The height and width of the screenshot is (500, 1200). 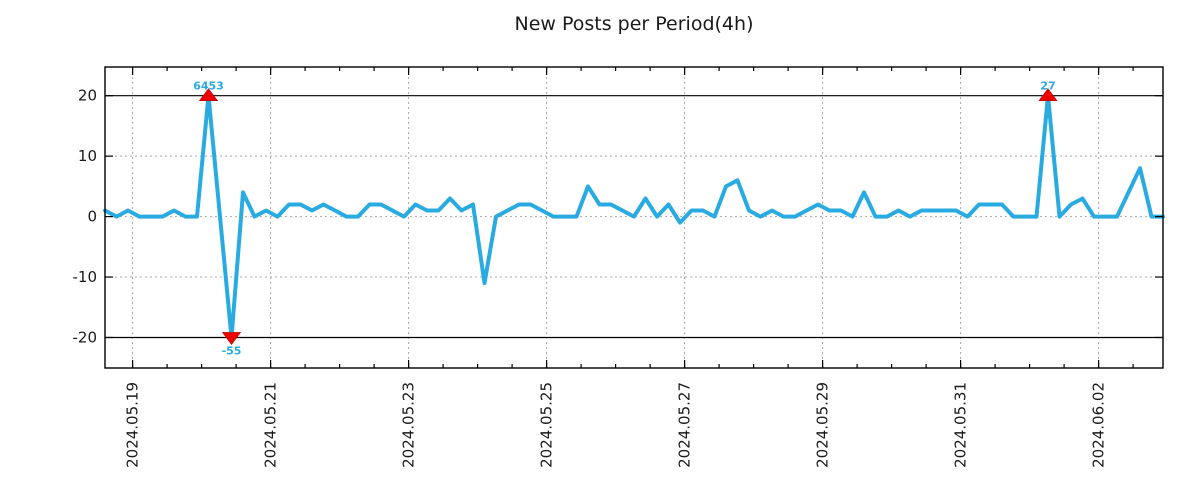 I want to click on chart-title: New Posts per Period(4h), so click(x=634, y=24).